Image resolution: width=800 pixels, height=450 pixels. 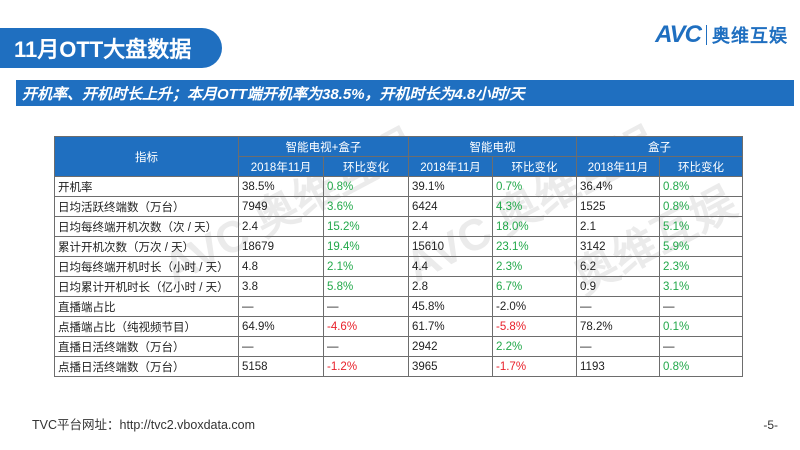 I want to click on cell-value: 6424, so click(x=450, y=206).